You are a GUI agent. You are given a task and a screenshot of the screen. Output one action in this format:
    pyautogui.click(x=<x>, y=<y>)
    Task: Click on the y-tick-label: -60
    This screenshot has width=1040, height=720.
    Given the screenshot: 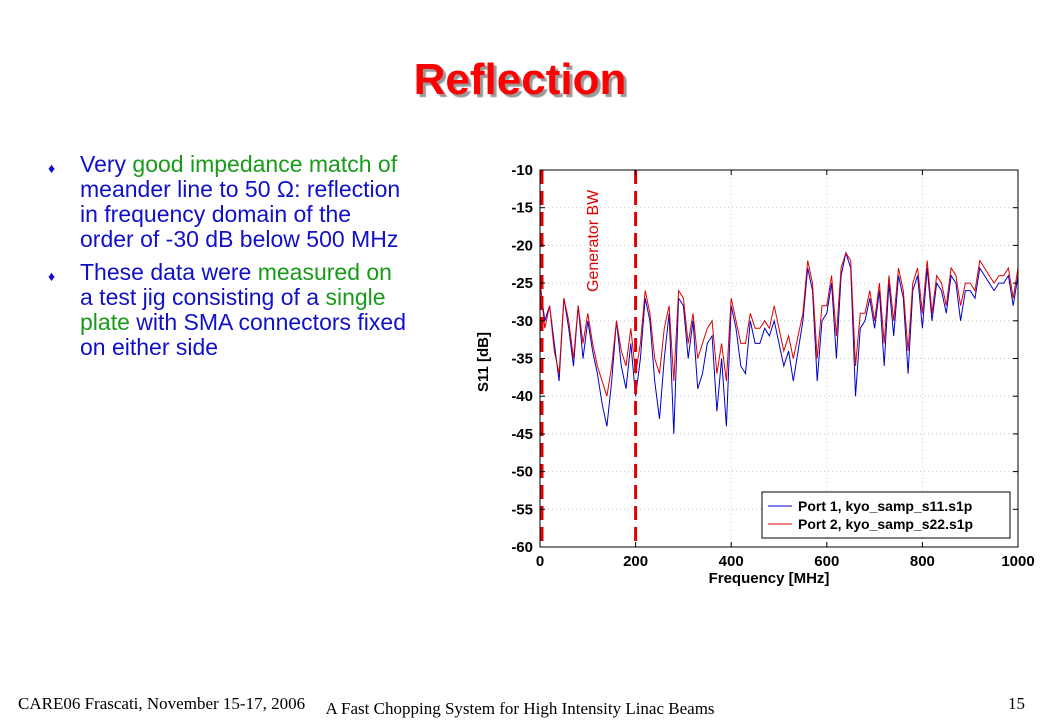 What is the action you would take?
    pyautogui.click(x=522, y=547)
    